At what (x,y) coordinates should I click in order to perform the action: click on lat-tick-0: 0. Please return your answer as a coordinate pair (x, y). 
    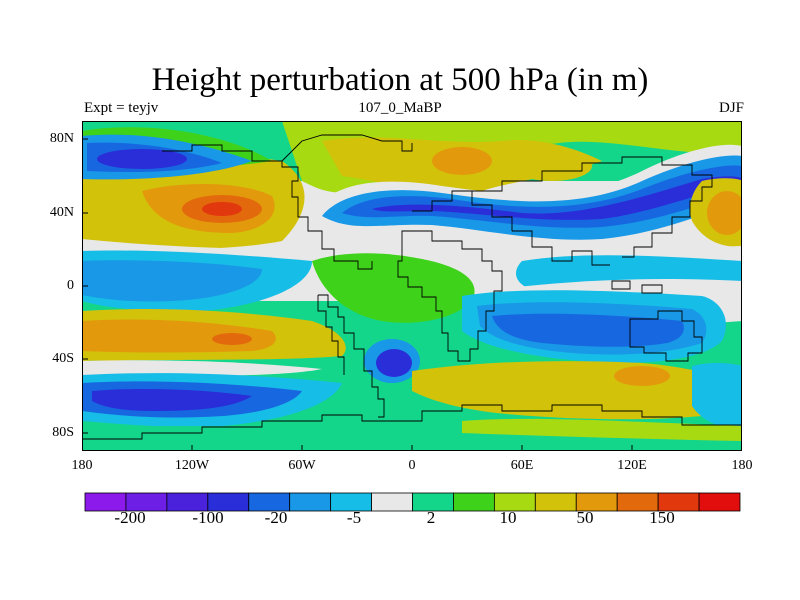
    Looking at the image, I should click on (70, 285).